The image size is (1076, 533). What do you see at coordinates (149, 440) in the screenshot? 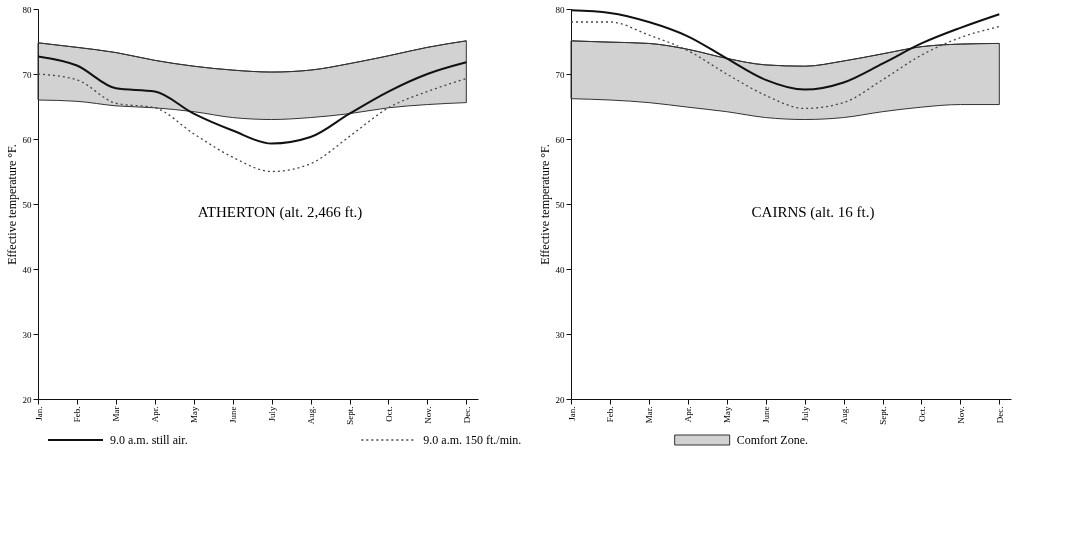
I see `legend-label: 9.0 a.m. still air.` at bounding box center [149, 440].